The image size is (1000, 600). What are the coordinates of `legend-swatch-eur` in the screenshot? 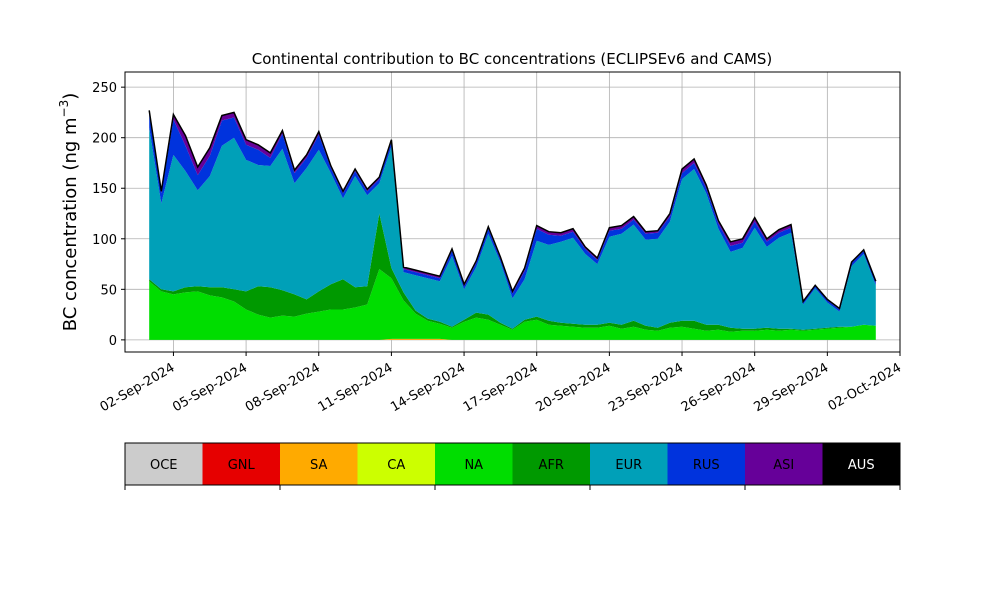 It's located at (629, 464).